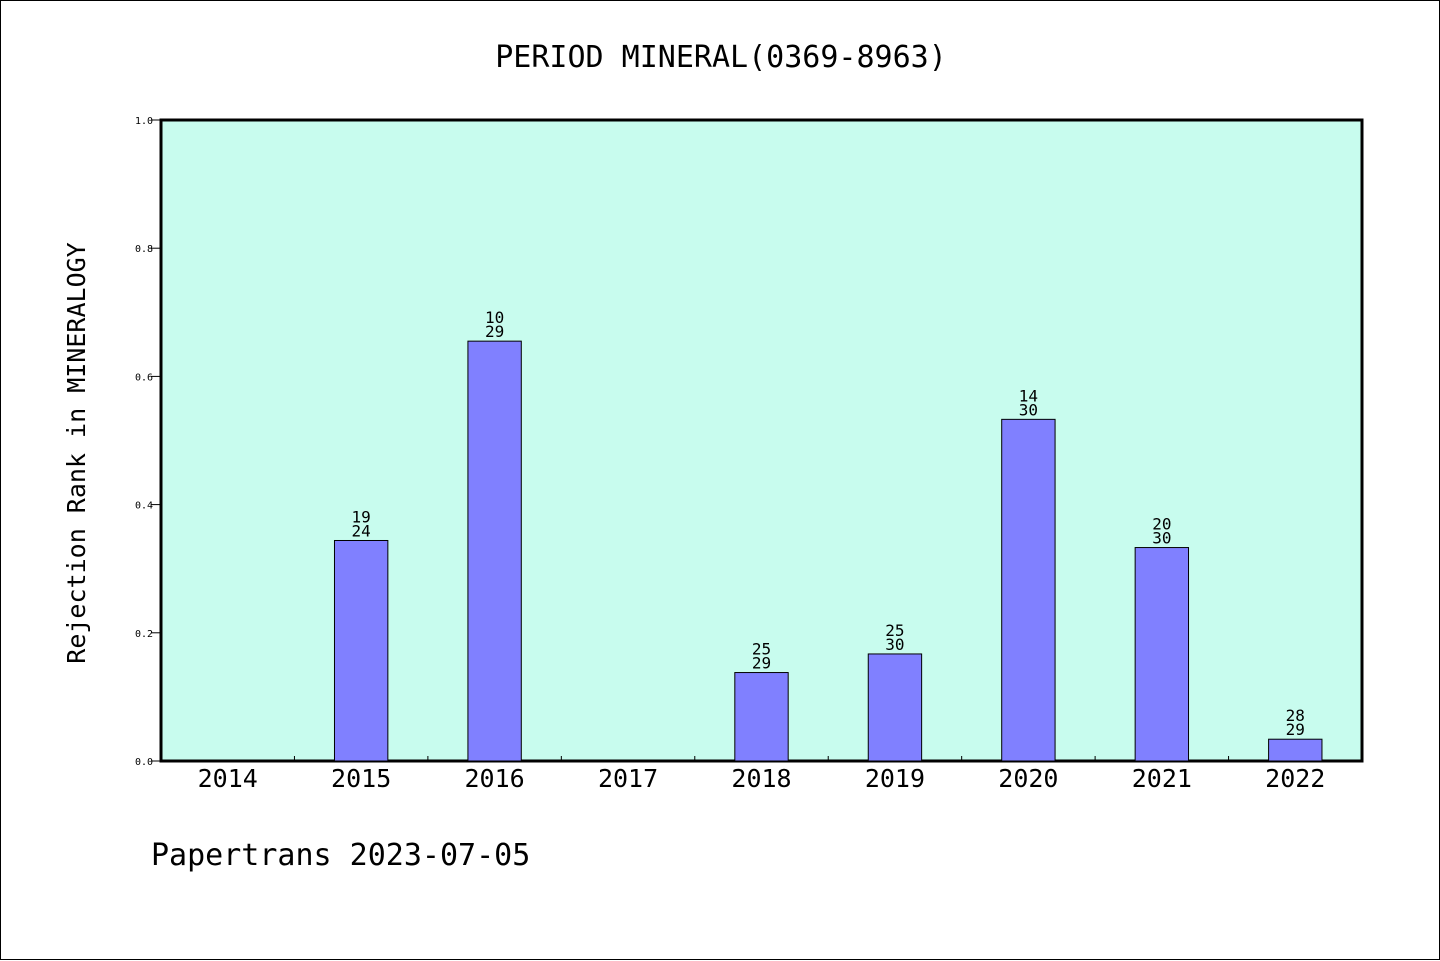  I want to click on bar-2021, so click(1162, 654).